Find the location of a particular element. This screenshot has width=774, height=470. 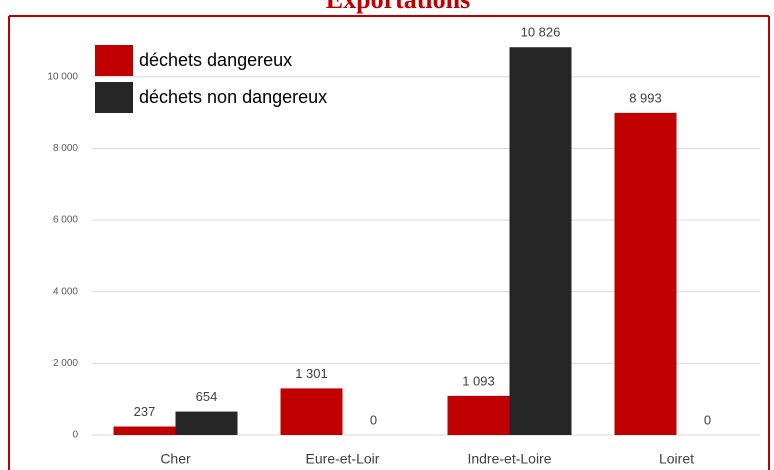

chart-title: Exportations is located at coordinates (398, 7).